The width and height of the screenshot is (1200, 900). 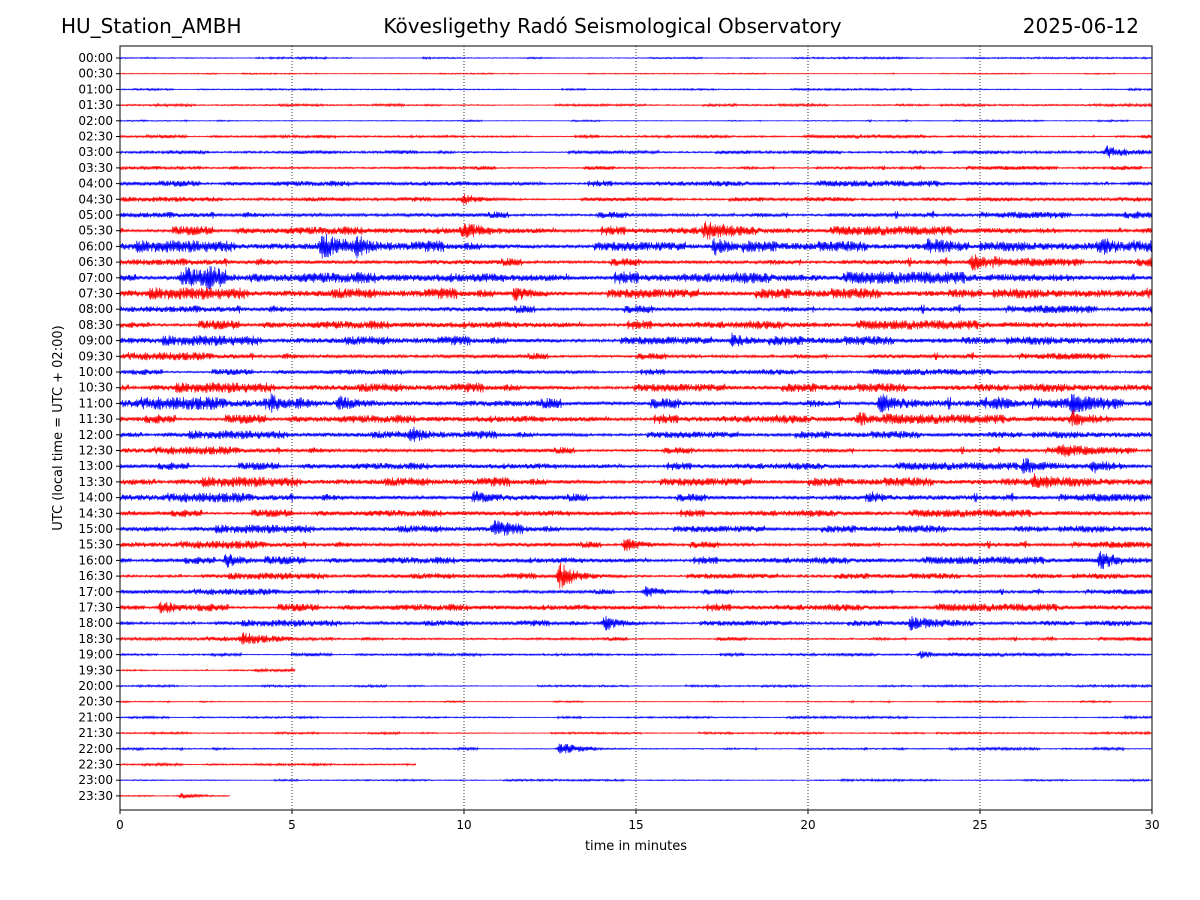 What do you see at coordinates (95, 749) in the screenshot?
I see `y-tick-label-44: 22:00` at bounding box center [95, 749].